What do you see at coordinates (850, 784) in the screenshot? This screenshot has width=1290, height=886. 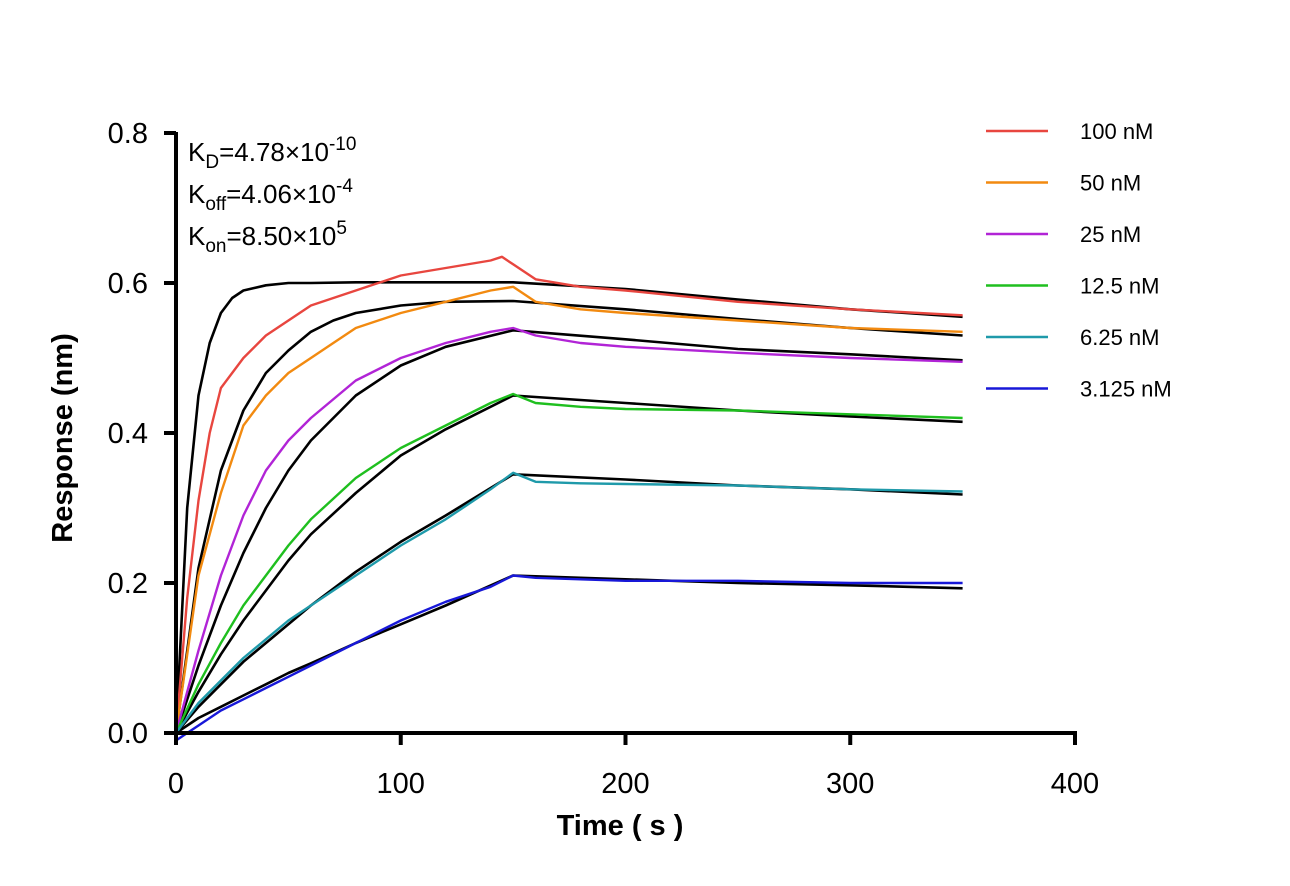 I see `x-tick-label: 300` at bounding box center [850, 784].